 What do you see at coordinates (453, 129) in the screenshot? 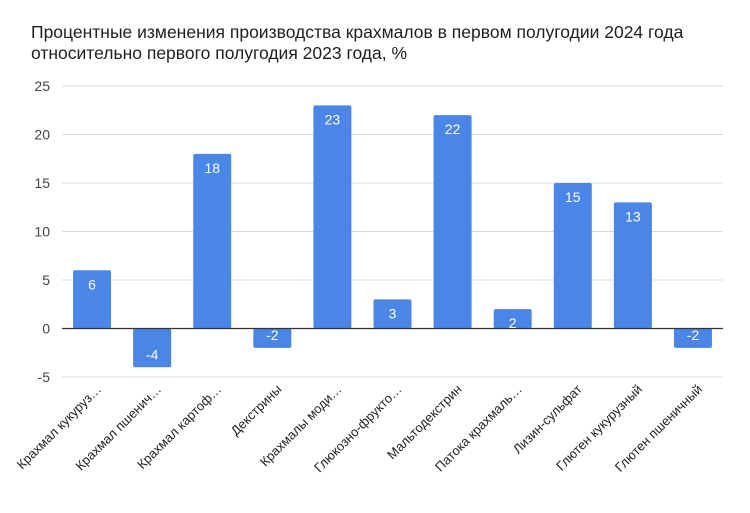
I see `data-label: 22` at bounding box center [453, 129].